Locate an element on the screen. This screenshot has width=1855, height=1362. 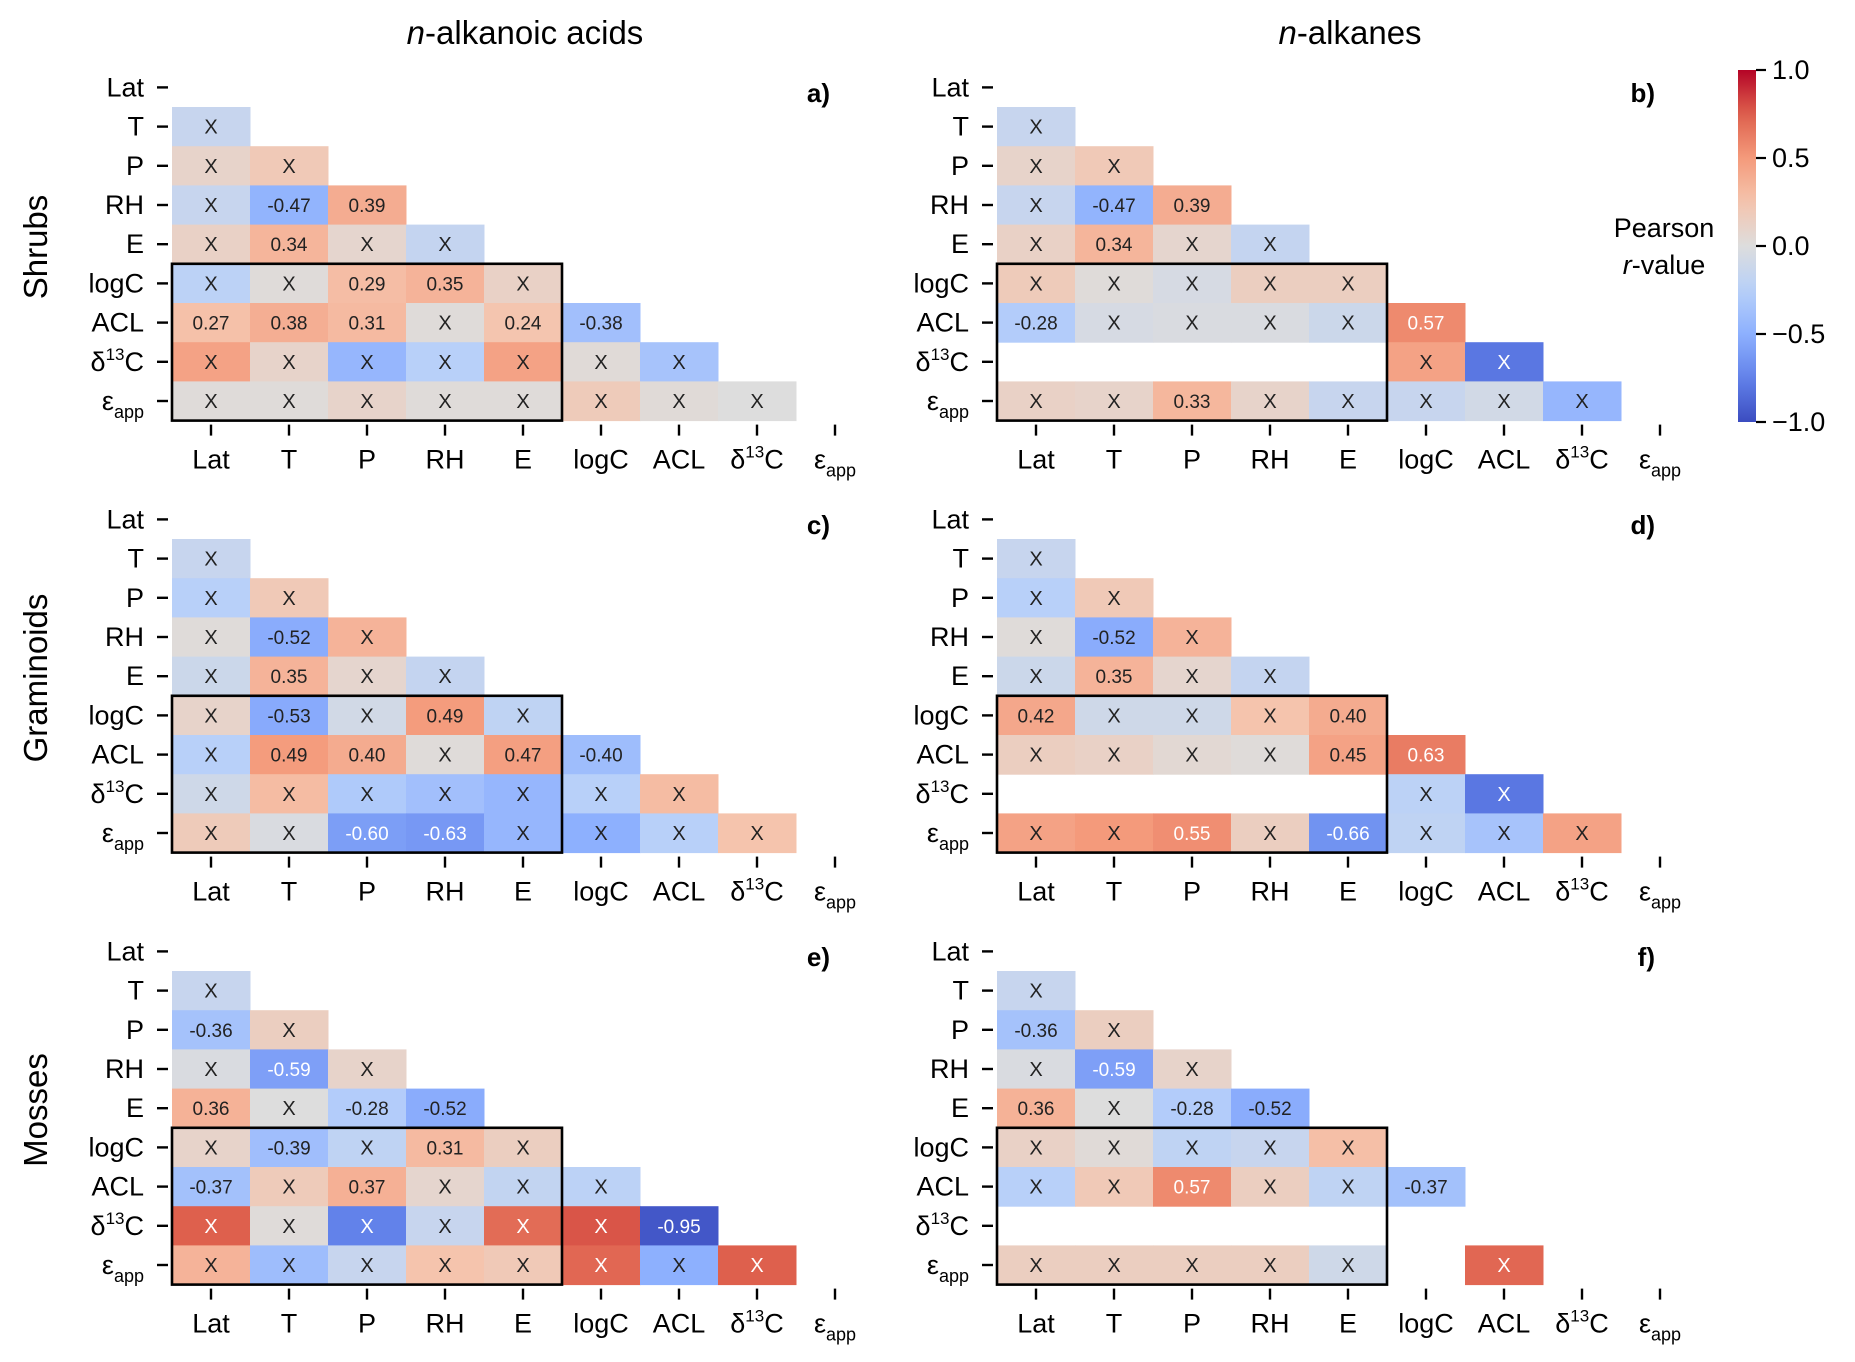
cell-label: 0.24 is located at coordinates (523, 324).